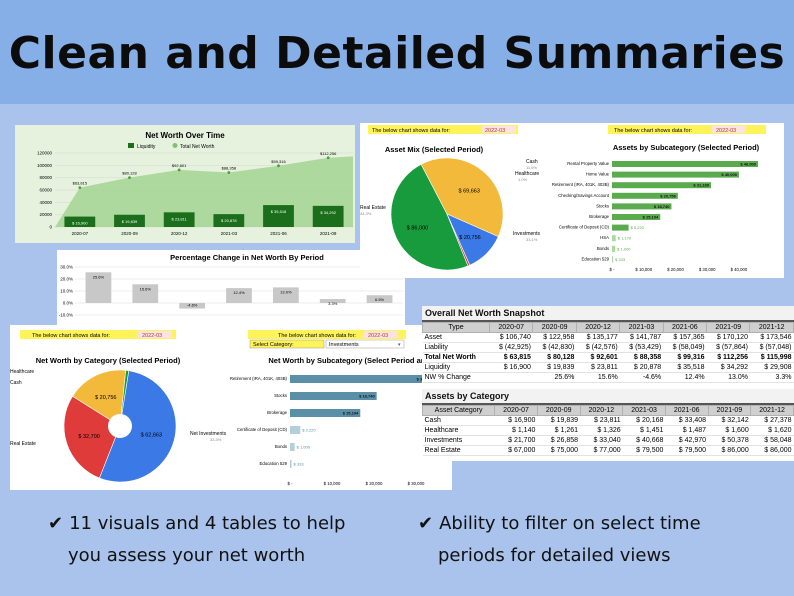  I want to click on chart-title: Net Worth Over Time, so click(185, 135).